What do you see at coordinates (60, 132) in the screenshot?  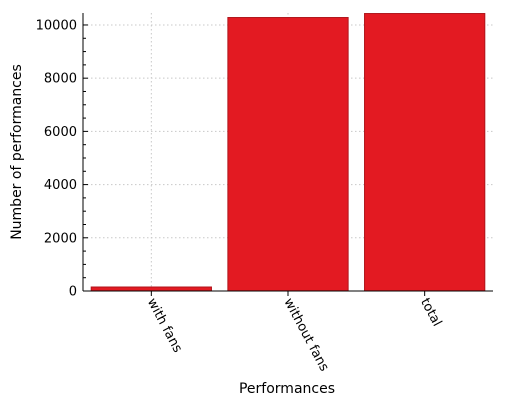 I see `y-tick-label: 6000` at bounding box center [60, 132].